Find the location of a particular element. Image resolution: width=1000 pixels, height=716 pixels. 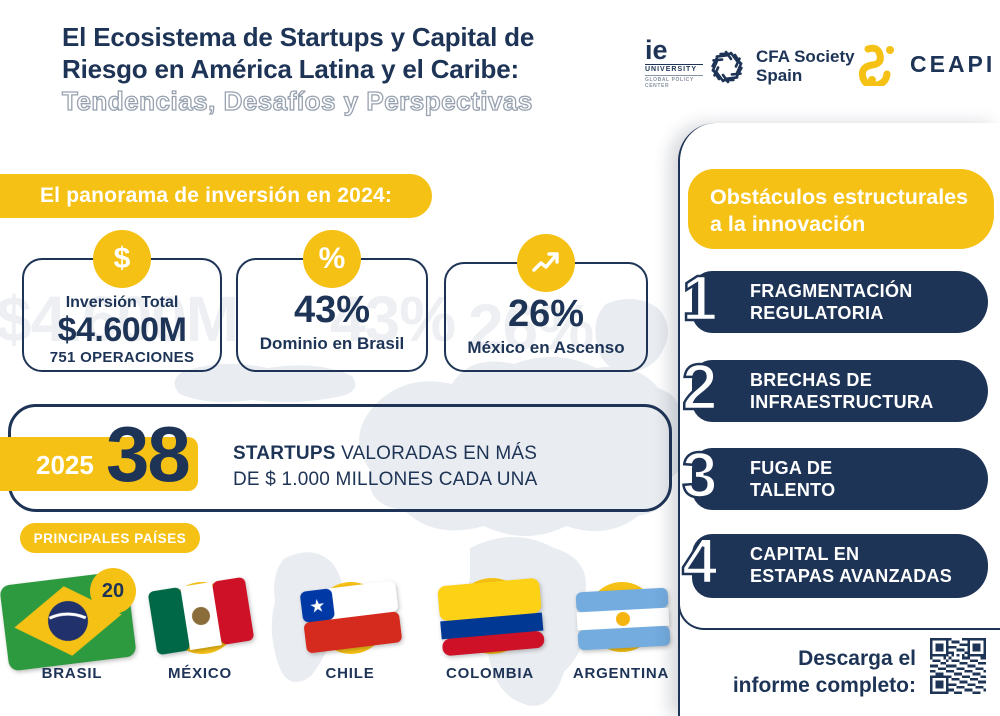

qr-code is located at coordinates (958, 666).